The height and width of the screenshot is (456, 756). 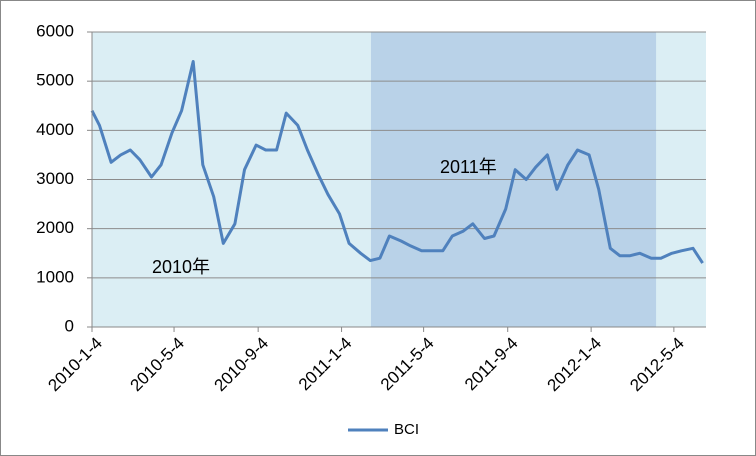 What do you see at coordinates (181, 267) in the screenshot?
I see `annotation: 2010年` at bounding box center [181, 267].